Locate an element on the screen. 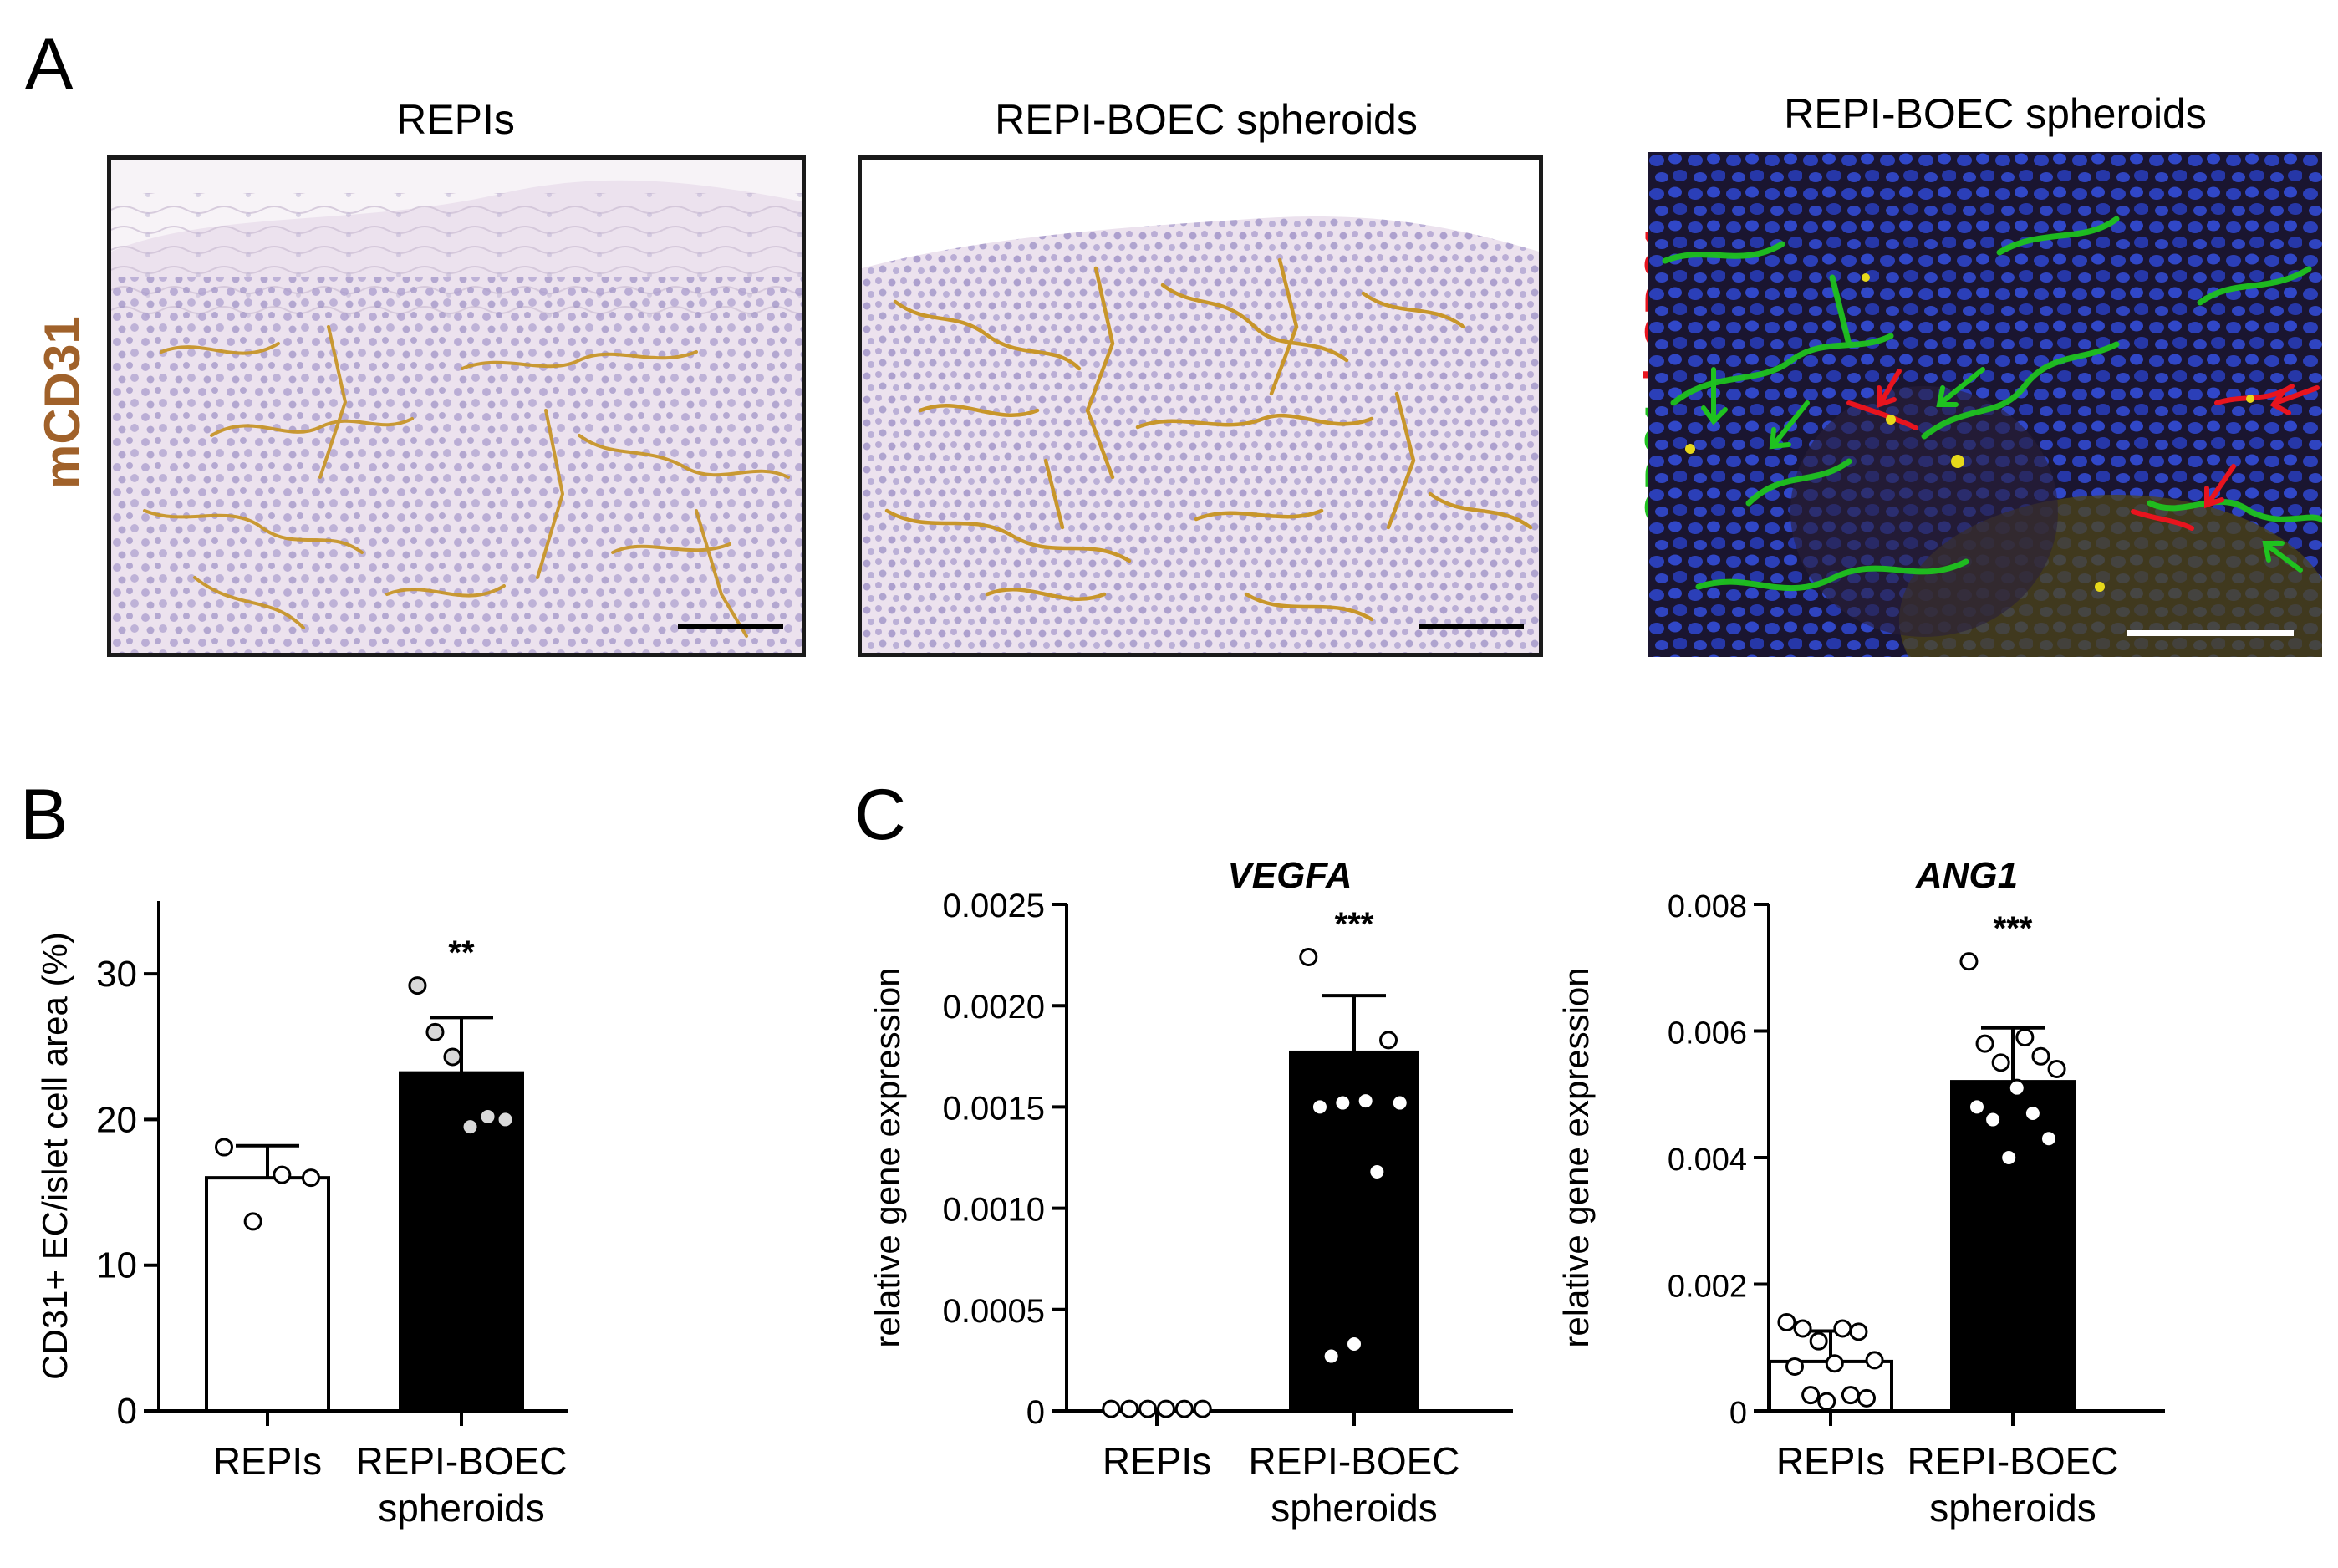 This screenshot has height=1568, width=2338. image-title-spheroids-fluor: REPI-BOEC spheroids is located at coordinates (1995, 113).